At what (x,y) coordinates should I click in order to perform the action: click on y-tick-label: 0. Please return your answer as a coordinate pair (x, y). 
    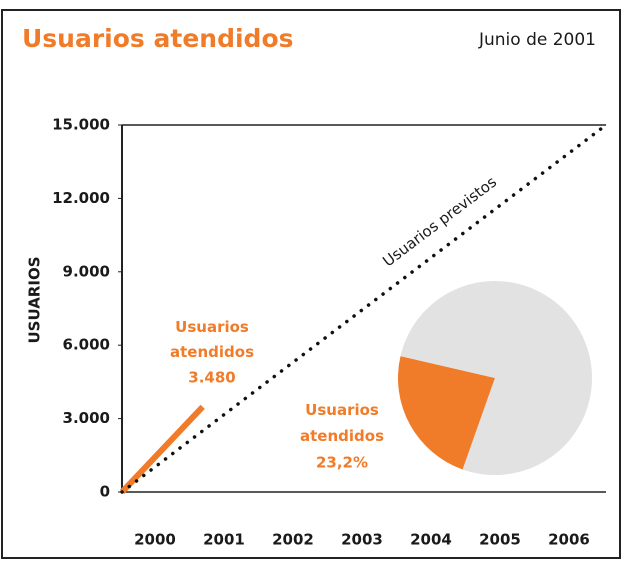
    Looking at the image, I should click on (105, 492).